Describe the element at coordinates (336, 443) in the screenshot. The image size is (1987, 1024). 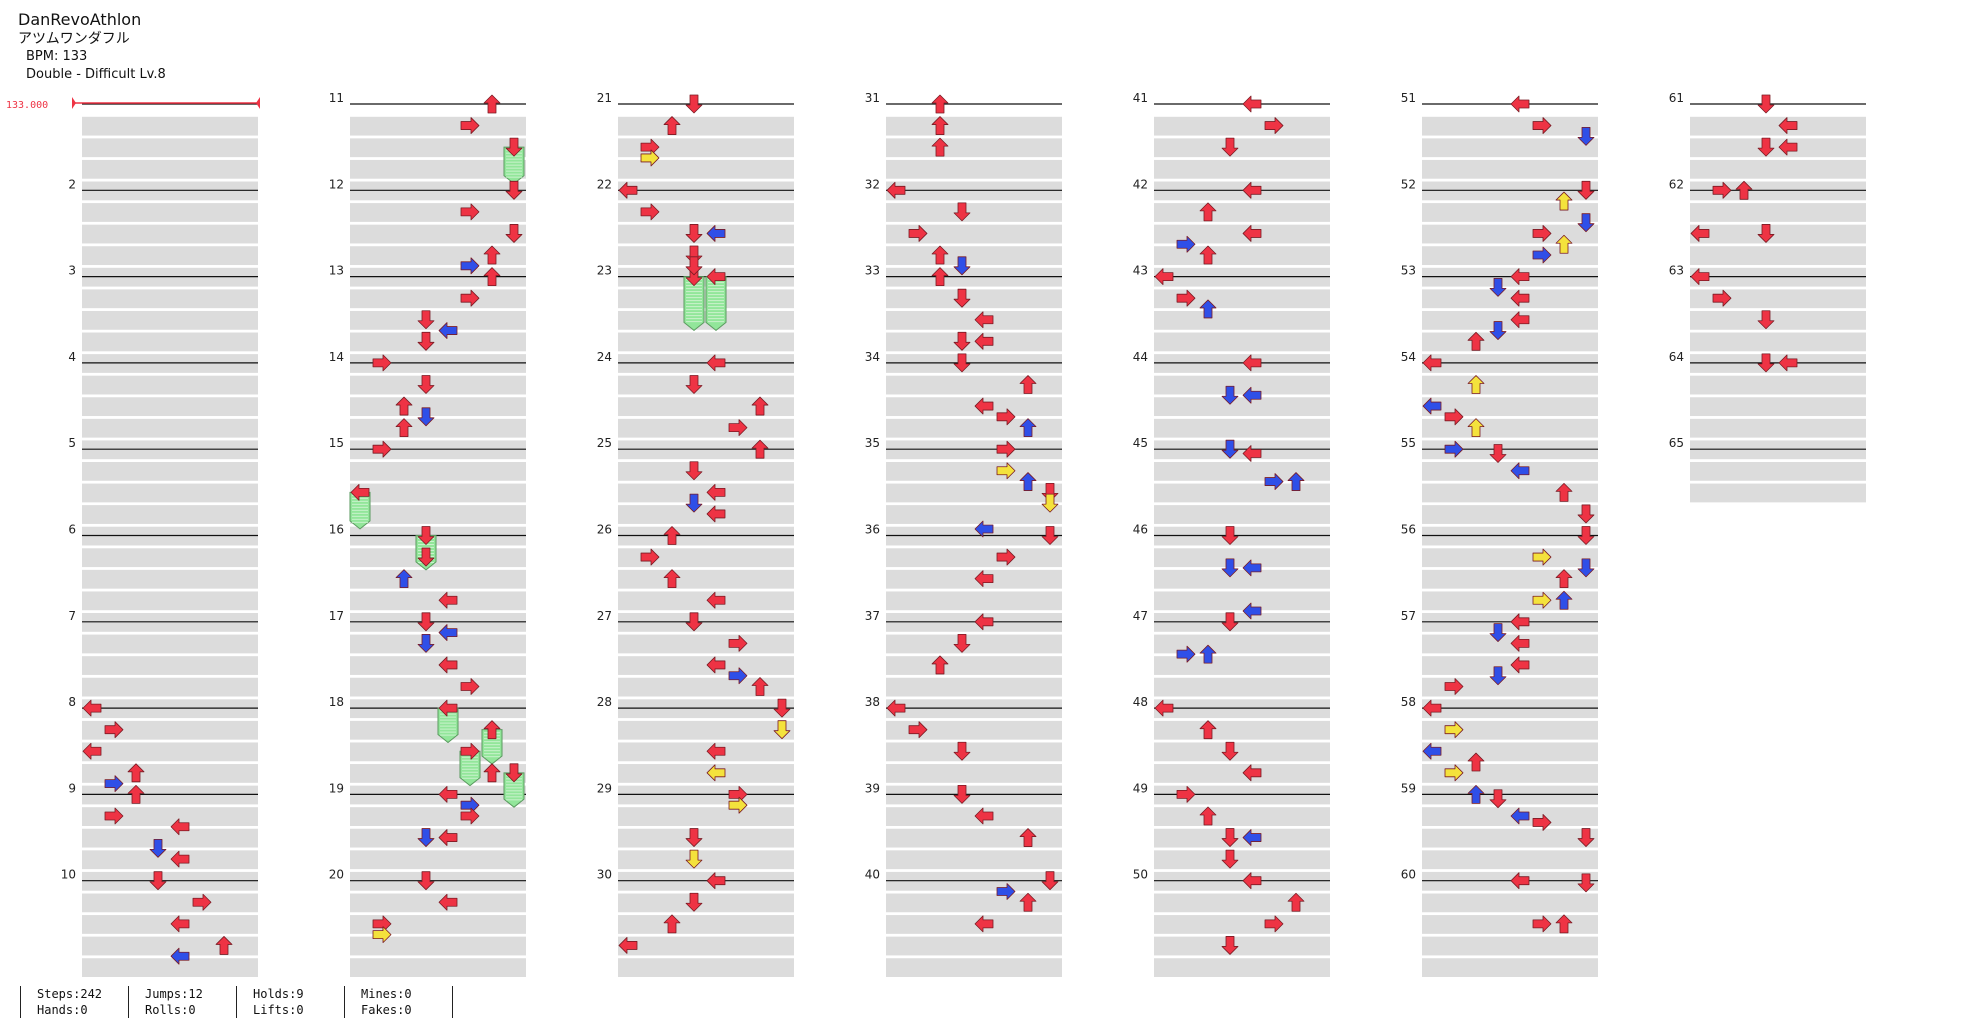
I see `measure-number: 15` at that location.